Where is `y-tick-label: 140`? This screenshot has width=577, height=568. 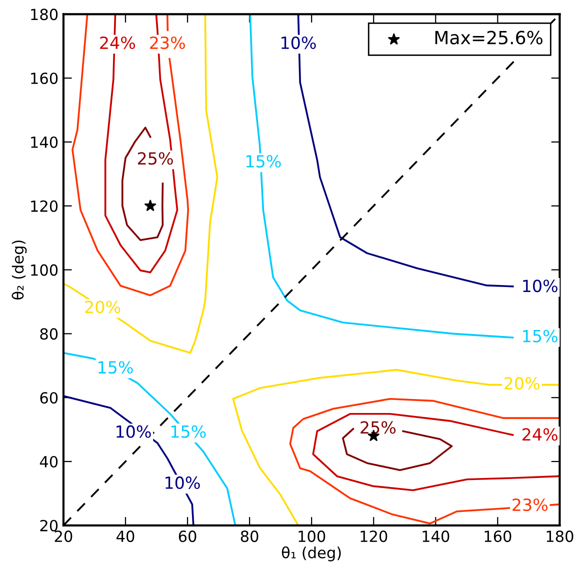 y-tick-label: 140 is located at coordinates (44, 142).